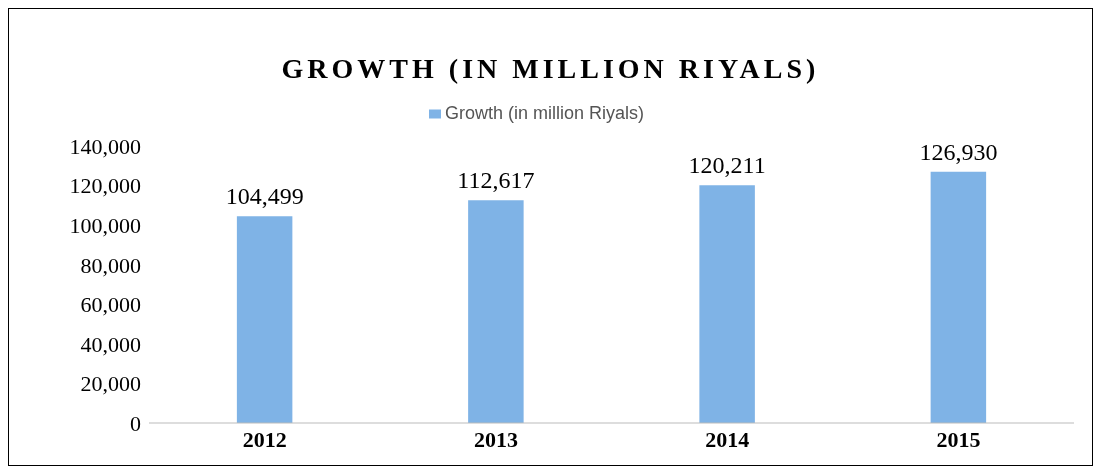 Image resolution: width=1101 pixels, height=470 pixels. Describe the element at coordinates (110, 305) in the screenshot. I see `y-tick-label: 60,000` at that location.